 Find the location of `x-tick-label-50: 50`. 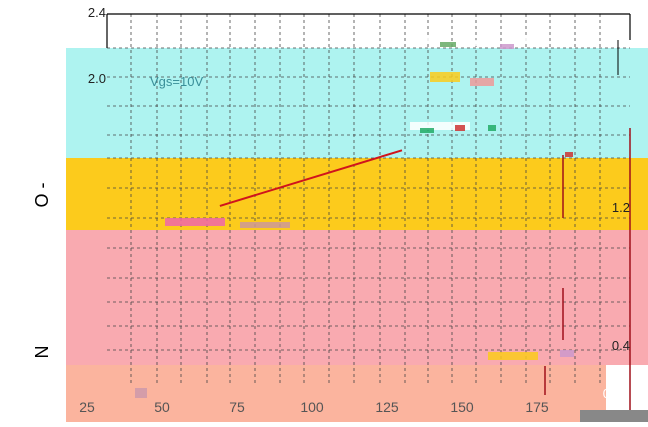

x-tick-label-50: 50 is located at coordinates (162, 407).